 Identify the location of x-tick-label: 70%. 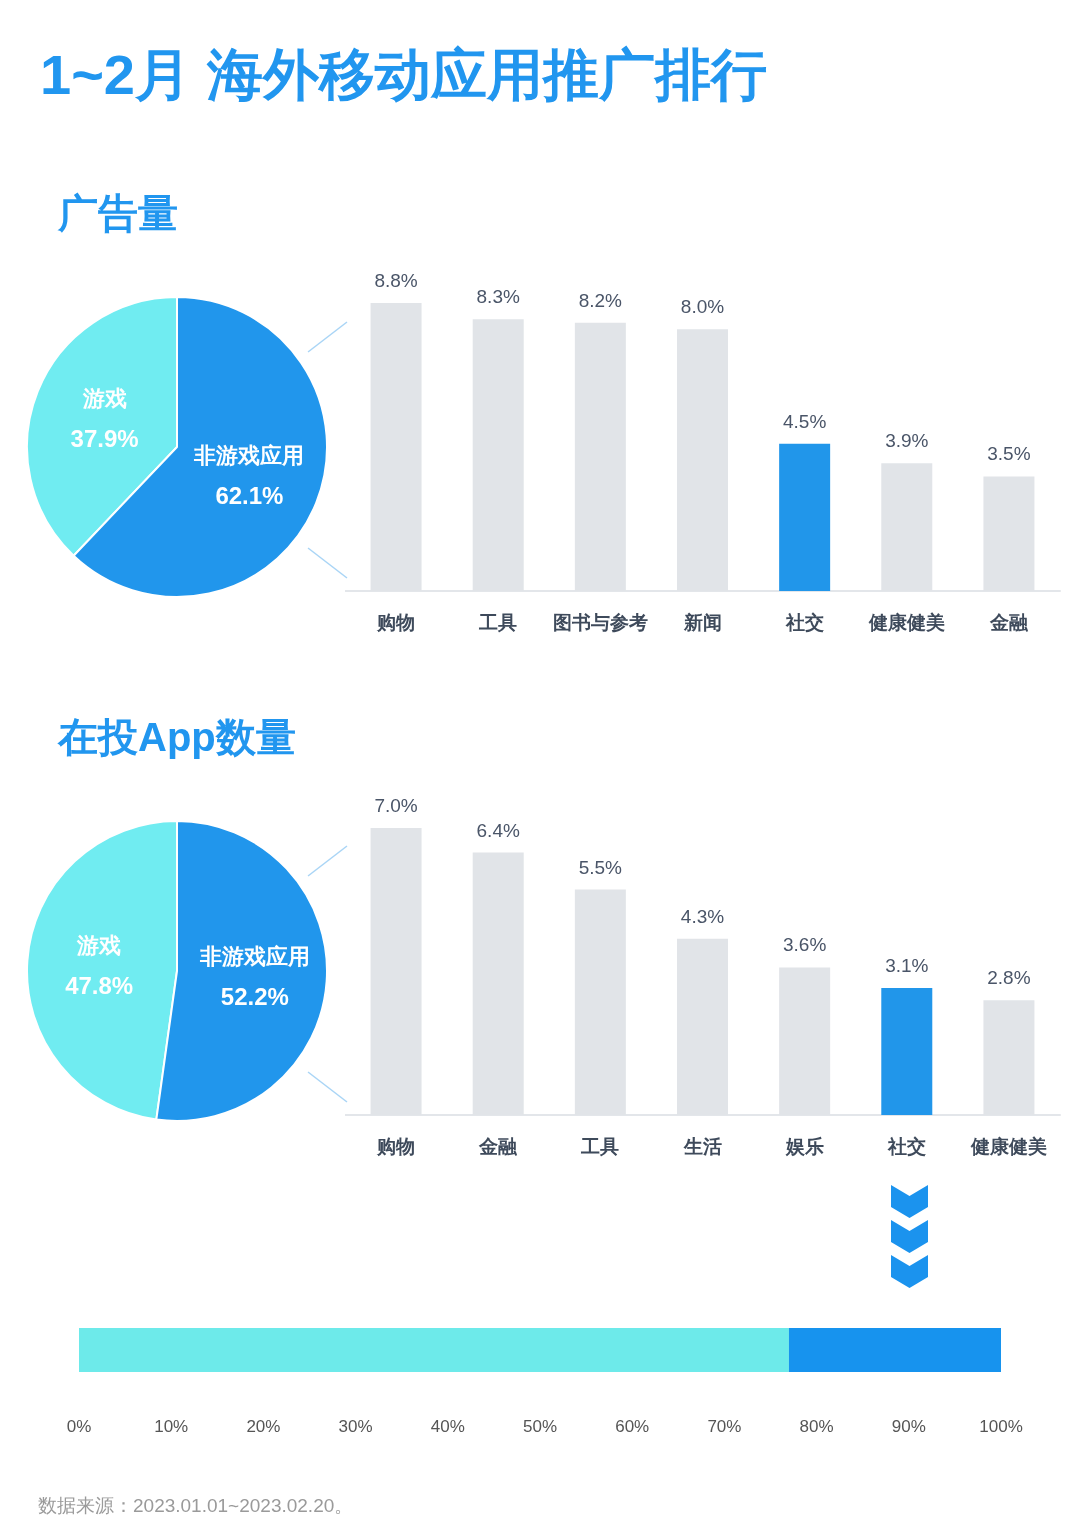
(724, 1426).